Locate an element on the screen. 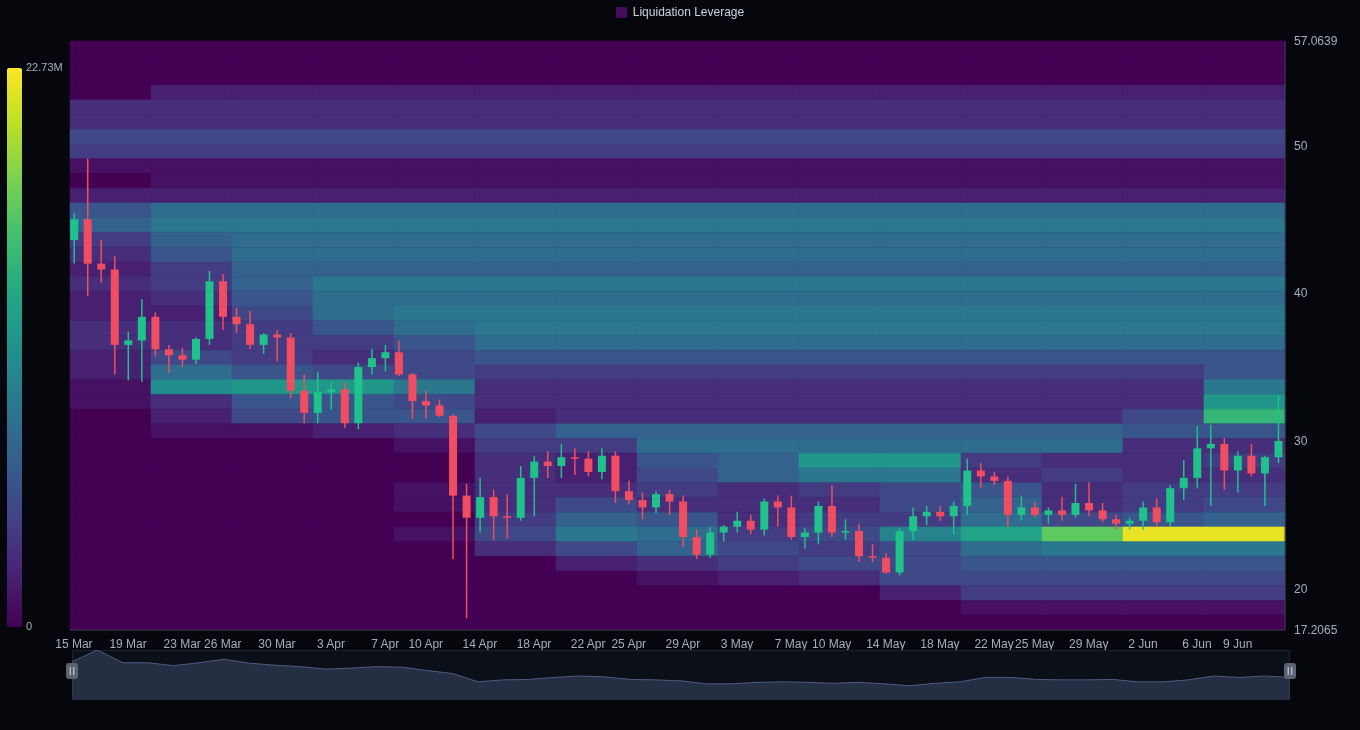 The image size is (1360, 730). x-tick-label: 14 May is located at coordinates (886, 643).